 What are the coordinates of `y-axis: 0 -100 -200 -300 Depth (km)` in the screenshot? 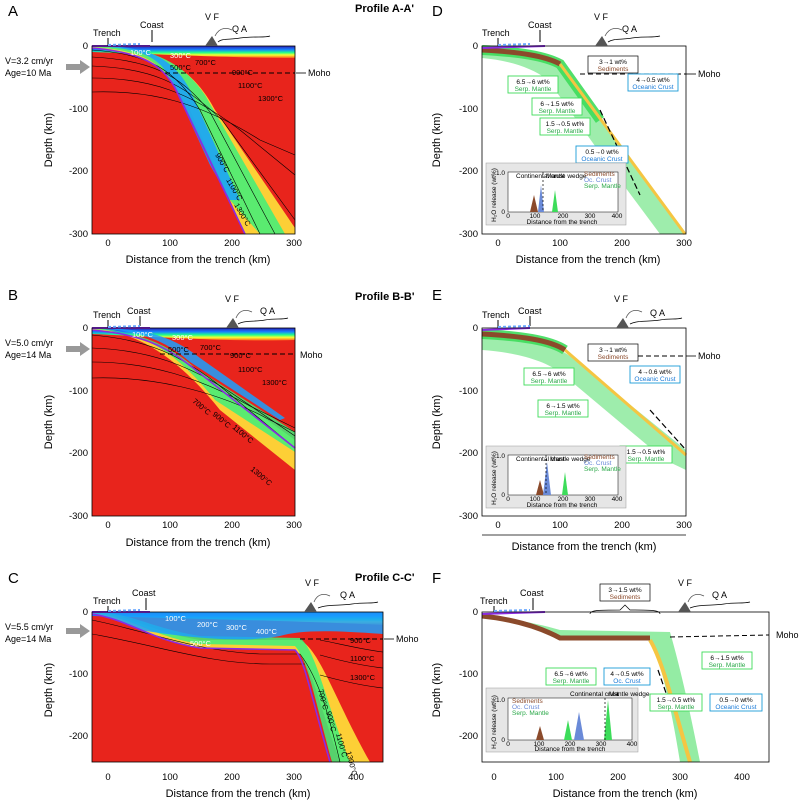 It's located at (65, 140).